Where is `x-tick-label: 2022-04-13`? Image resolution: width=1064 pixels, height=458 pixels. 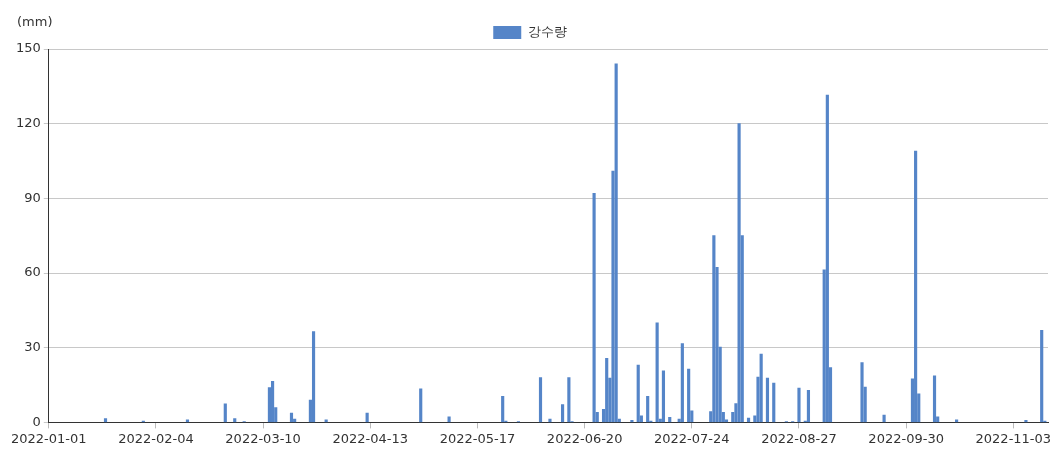 x-tick-label: 2022-04-13 is located at coordinates (370, 438).